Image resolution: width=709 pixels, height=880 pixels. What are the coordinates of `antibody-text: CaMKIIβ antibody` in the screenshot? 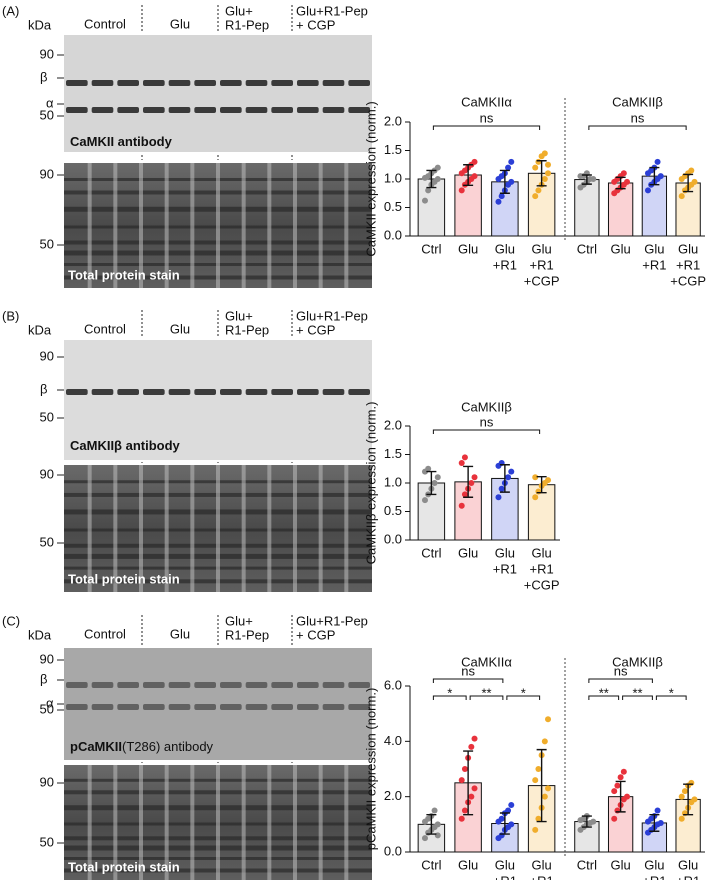 It's located at (125, 445).